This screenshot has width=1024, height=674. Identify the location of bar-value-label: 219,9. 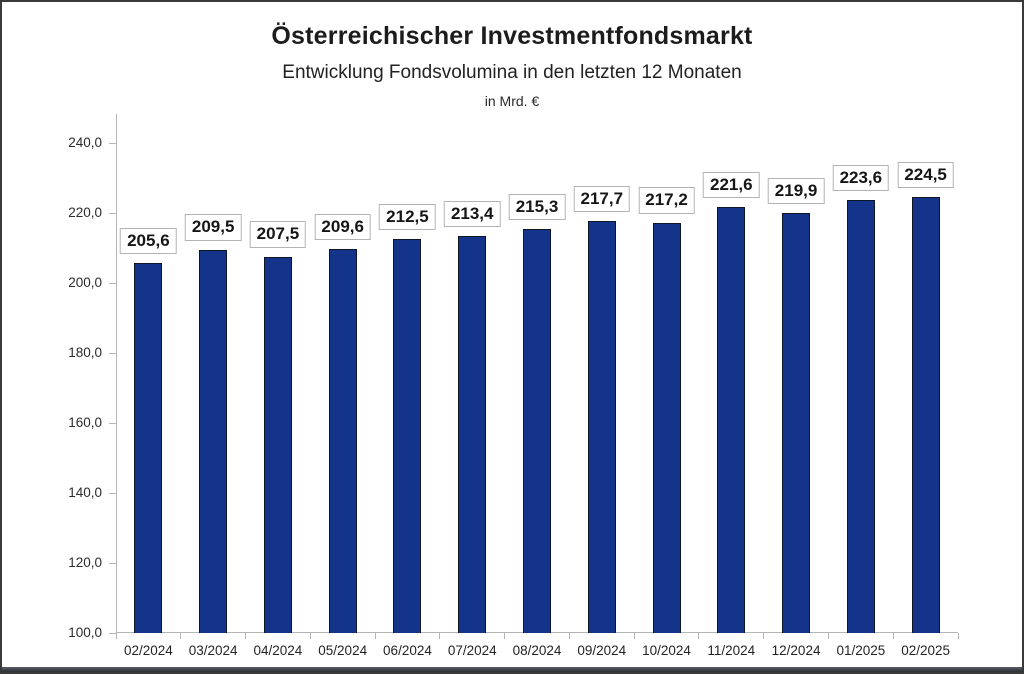
(796, 191).